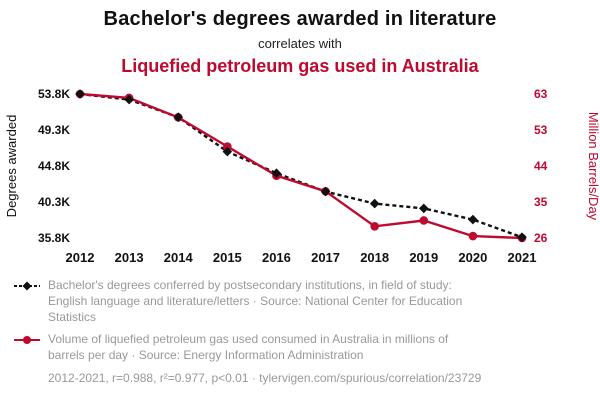 The height and width of the screenshot is (416, 600). Describe the element at coordinates (300, 43) in the screenshot. I see `correlates-with-label: correlates with` at that location.